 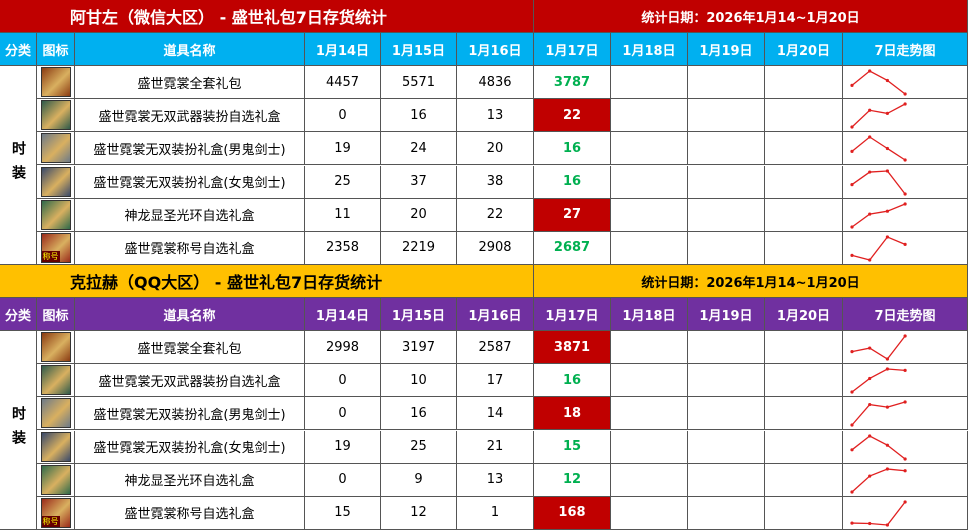 I want to click on value-cell: 3871, so click(x=572, y=348).